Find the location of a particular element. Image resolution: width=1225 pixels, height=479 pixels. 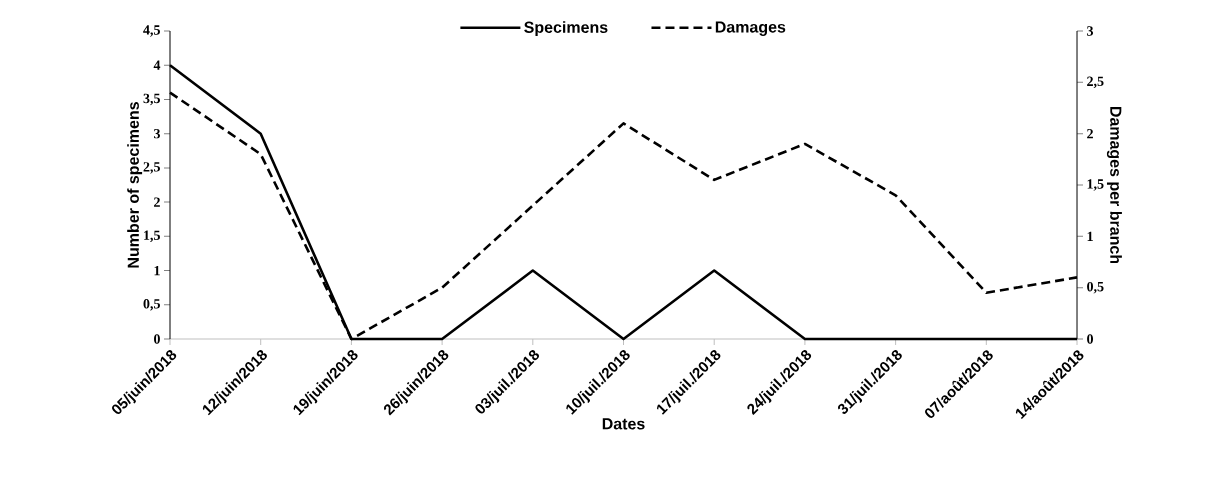

y2-tick-label: 1 is located at coordinates (1090, 236).